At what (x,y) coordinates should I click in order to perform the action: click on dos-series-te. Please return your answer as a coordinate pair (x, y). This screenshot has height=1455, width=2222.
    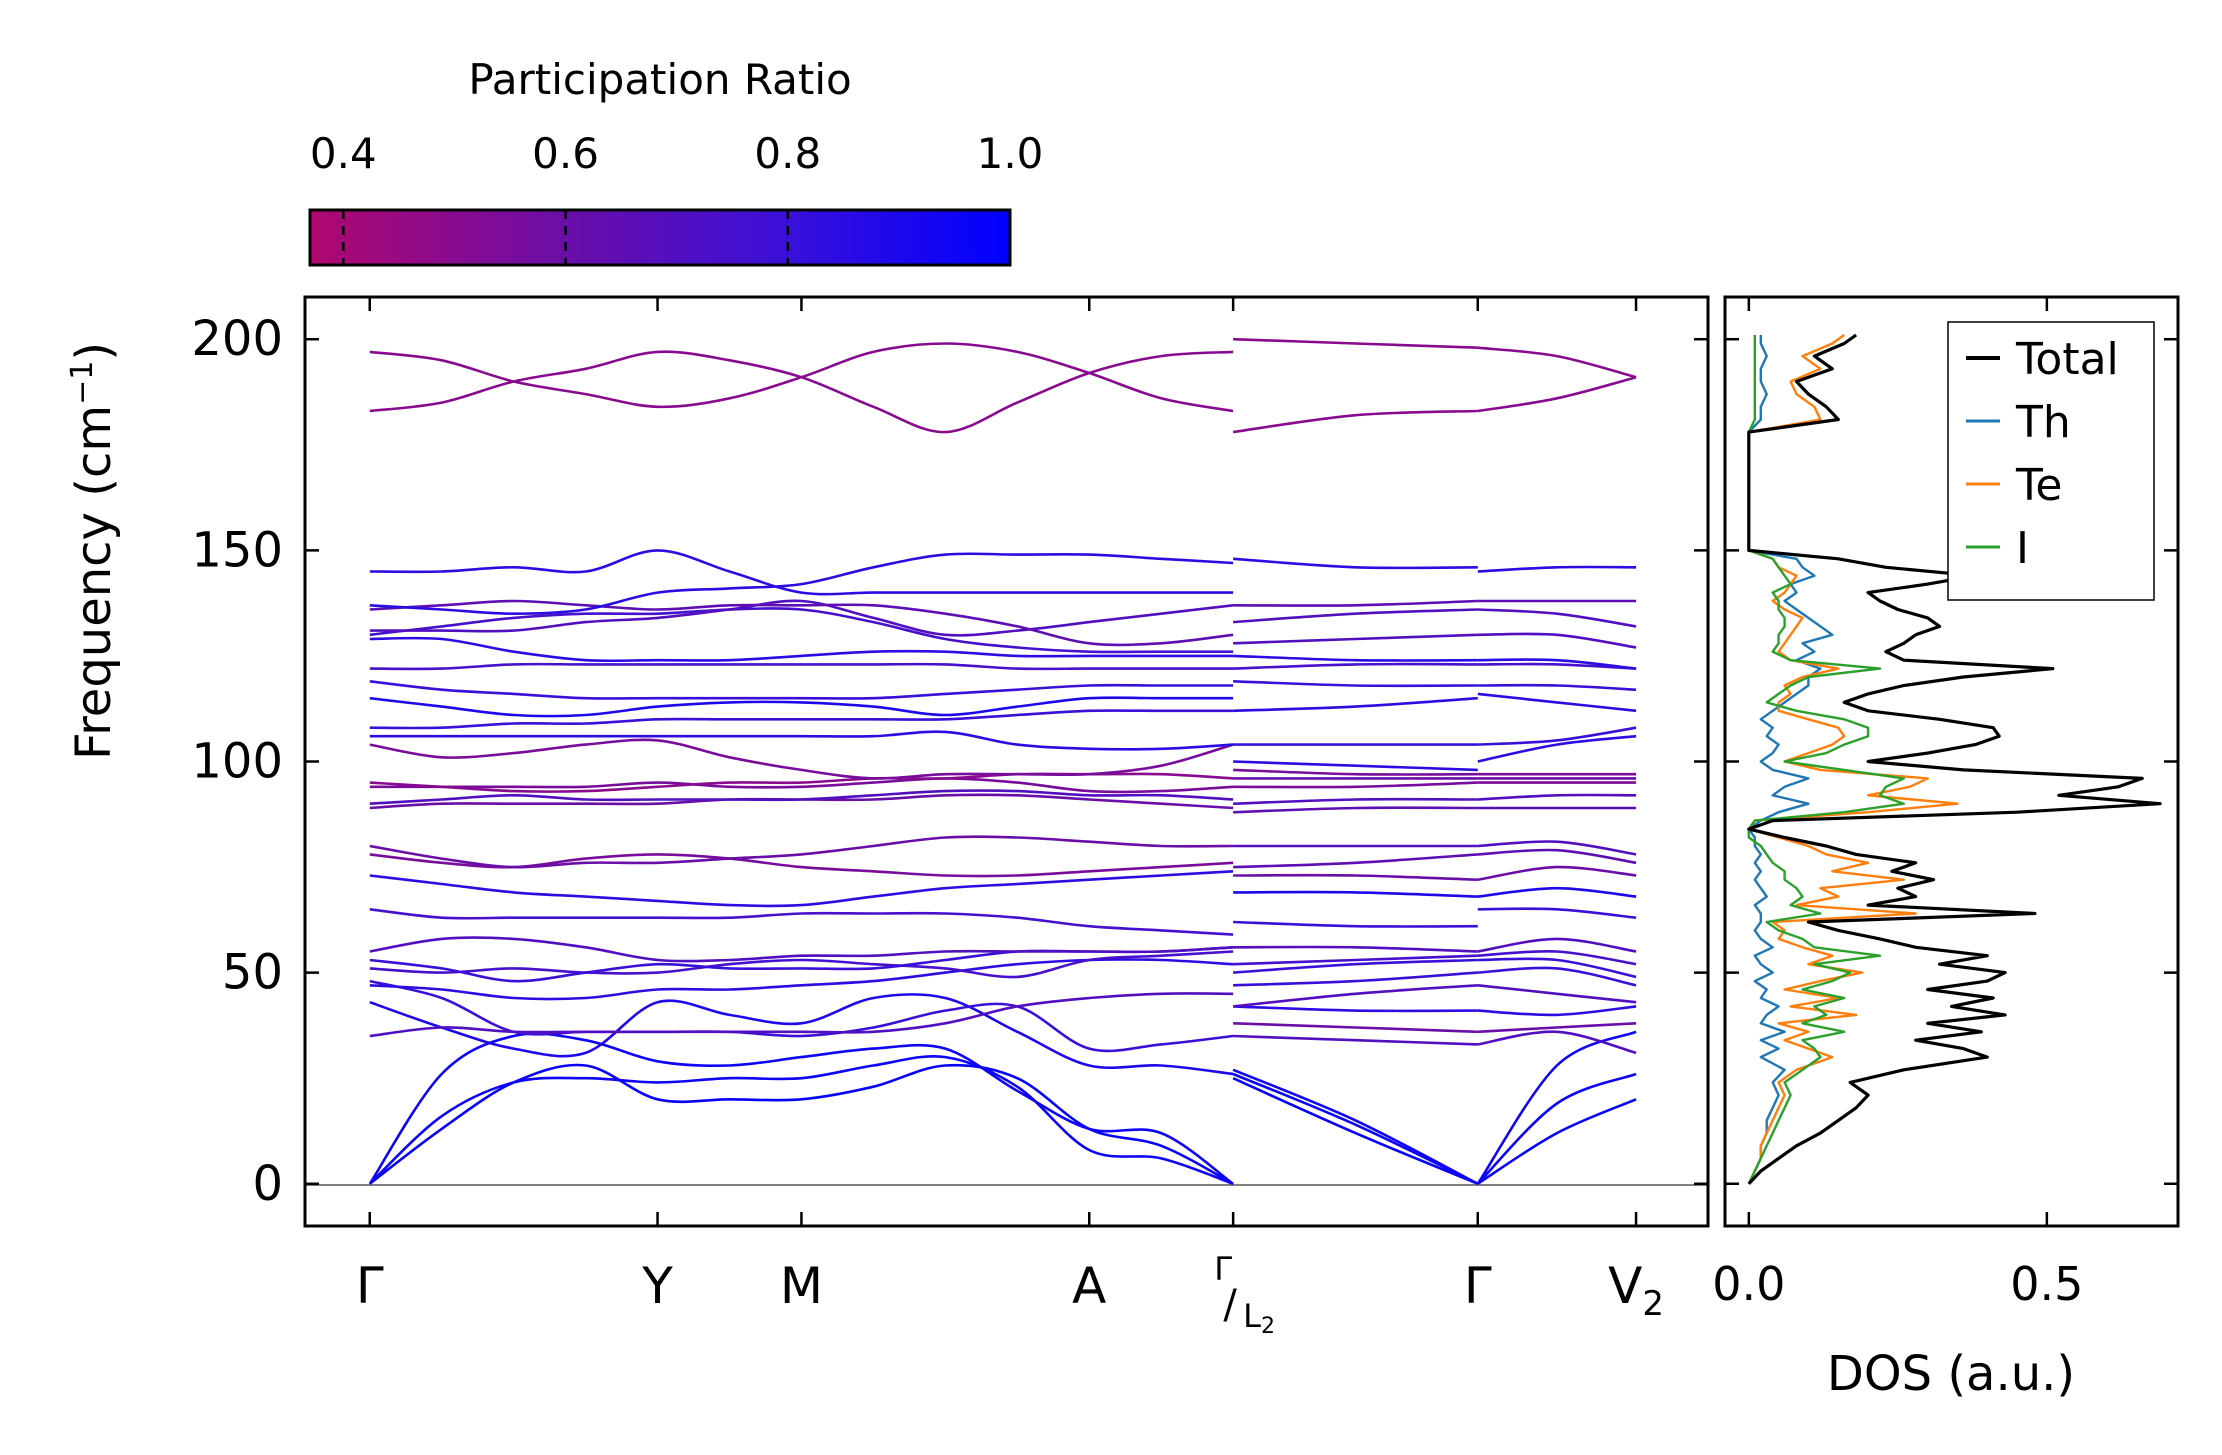
    Looking at the image, I should click on (1853, 759).